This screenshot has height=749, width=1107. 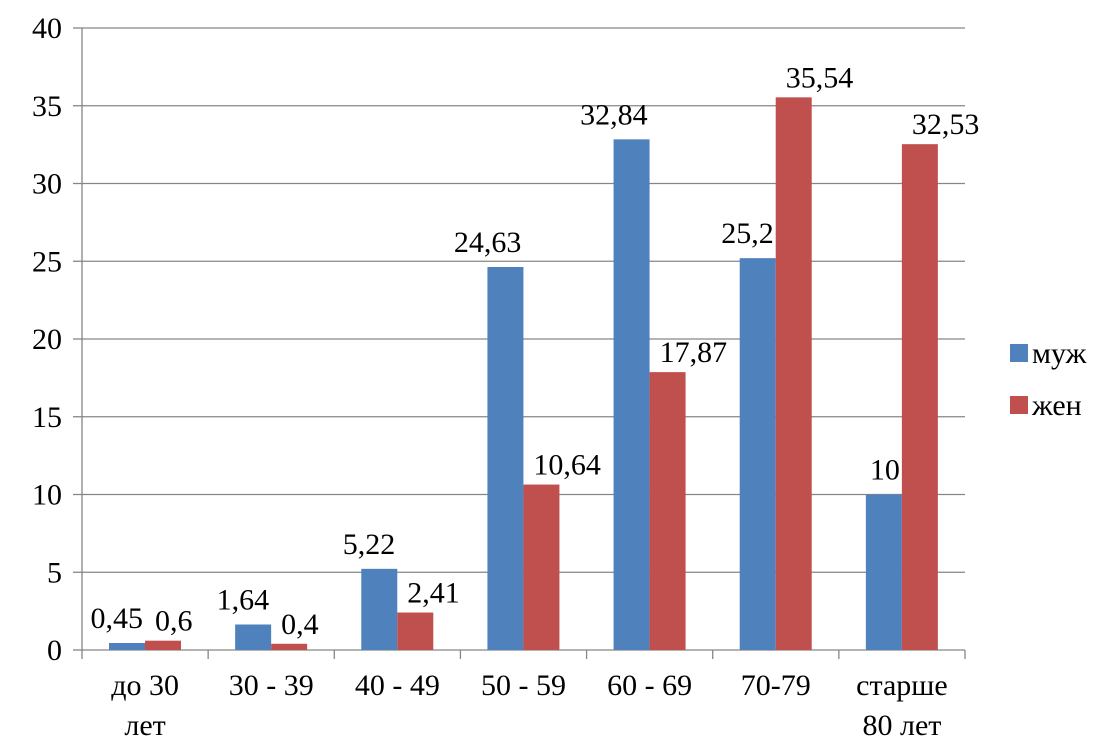 I want to click on legend-label: муж, so click(x=1059, y=353).